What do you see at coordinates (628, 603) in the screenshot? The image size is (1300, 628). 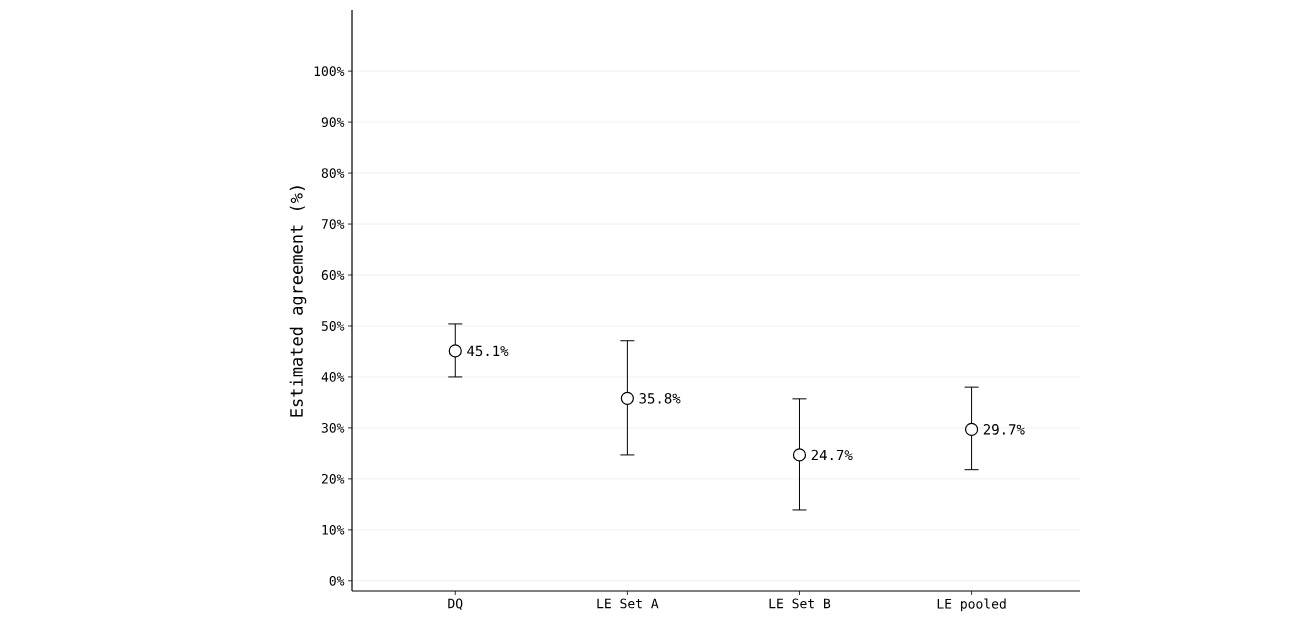 I see `x-tick-label: LE Set A` at bounding box center [628, 603].